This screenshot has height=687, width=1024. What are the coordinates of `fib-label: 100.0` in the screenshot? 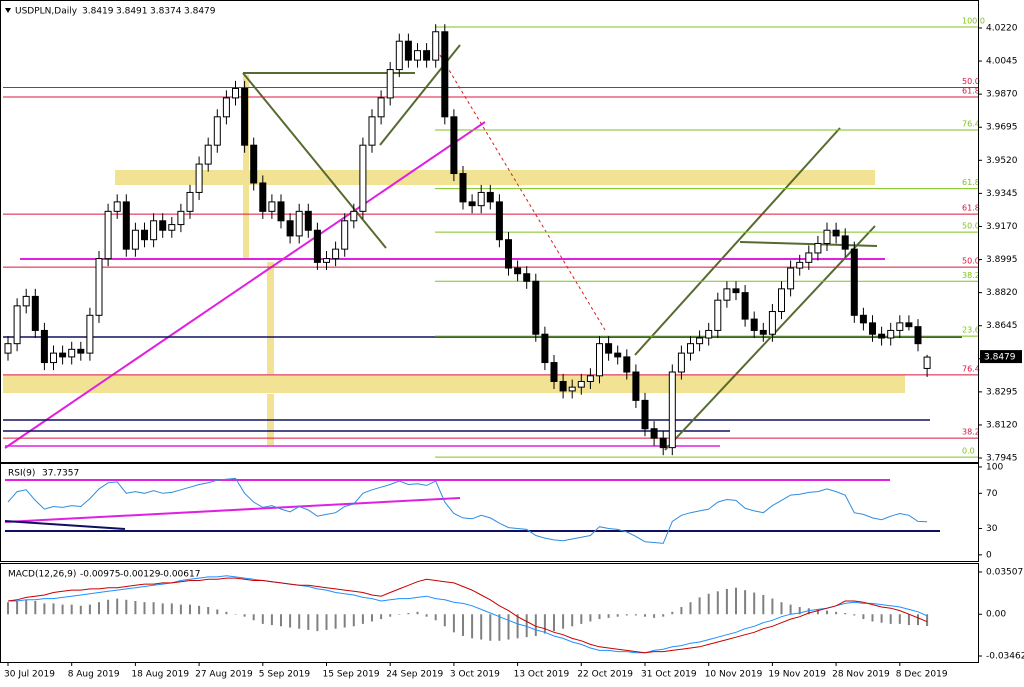 It's located at (973, 21).